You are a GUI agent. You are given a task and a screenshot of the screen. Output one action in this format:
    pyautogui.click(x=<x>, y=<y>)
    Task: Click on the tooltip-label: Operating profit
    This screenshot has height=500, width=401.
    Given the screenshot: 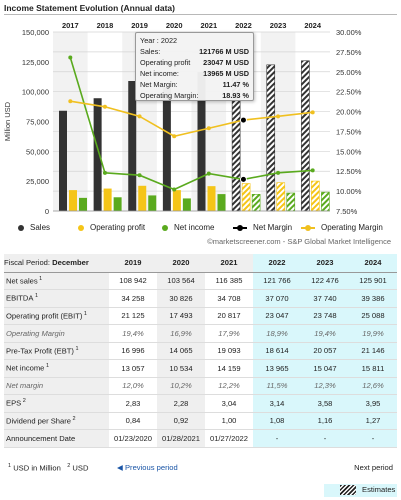 What is the action you would take?
    pyautogui.click(x=165, y=62)
    